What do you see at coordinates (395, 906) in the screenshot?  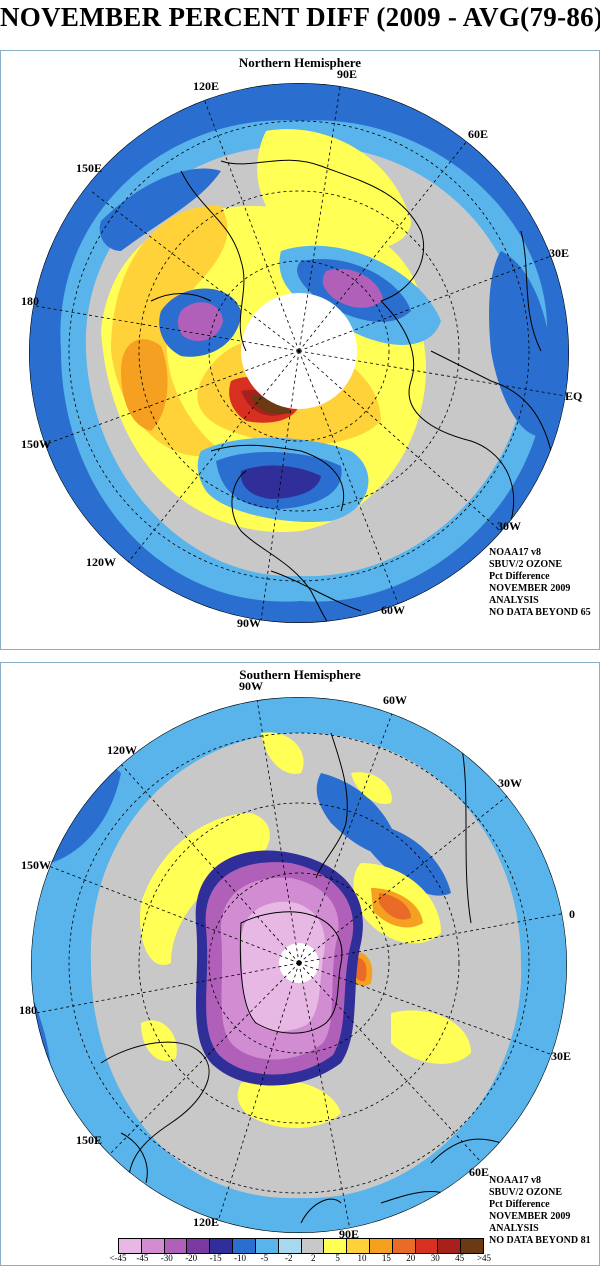 I see `sh-red-right` at bounding box center [395, 906].